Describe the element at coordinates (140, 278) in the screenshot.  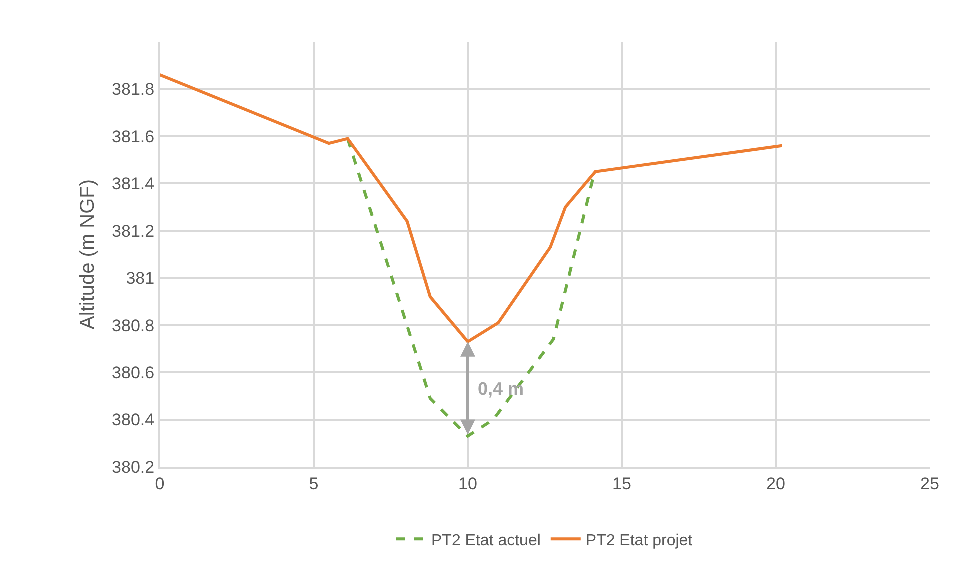
I see `y-tick-label: 381` at that location.